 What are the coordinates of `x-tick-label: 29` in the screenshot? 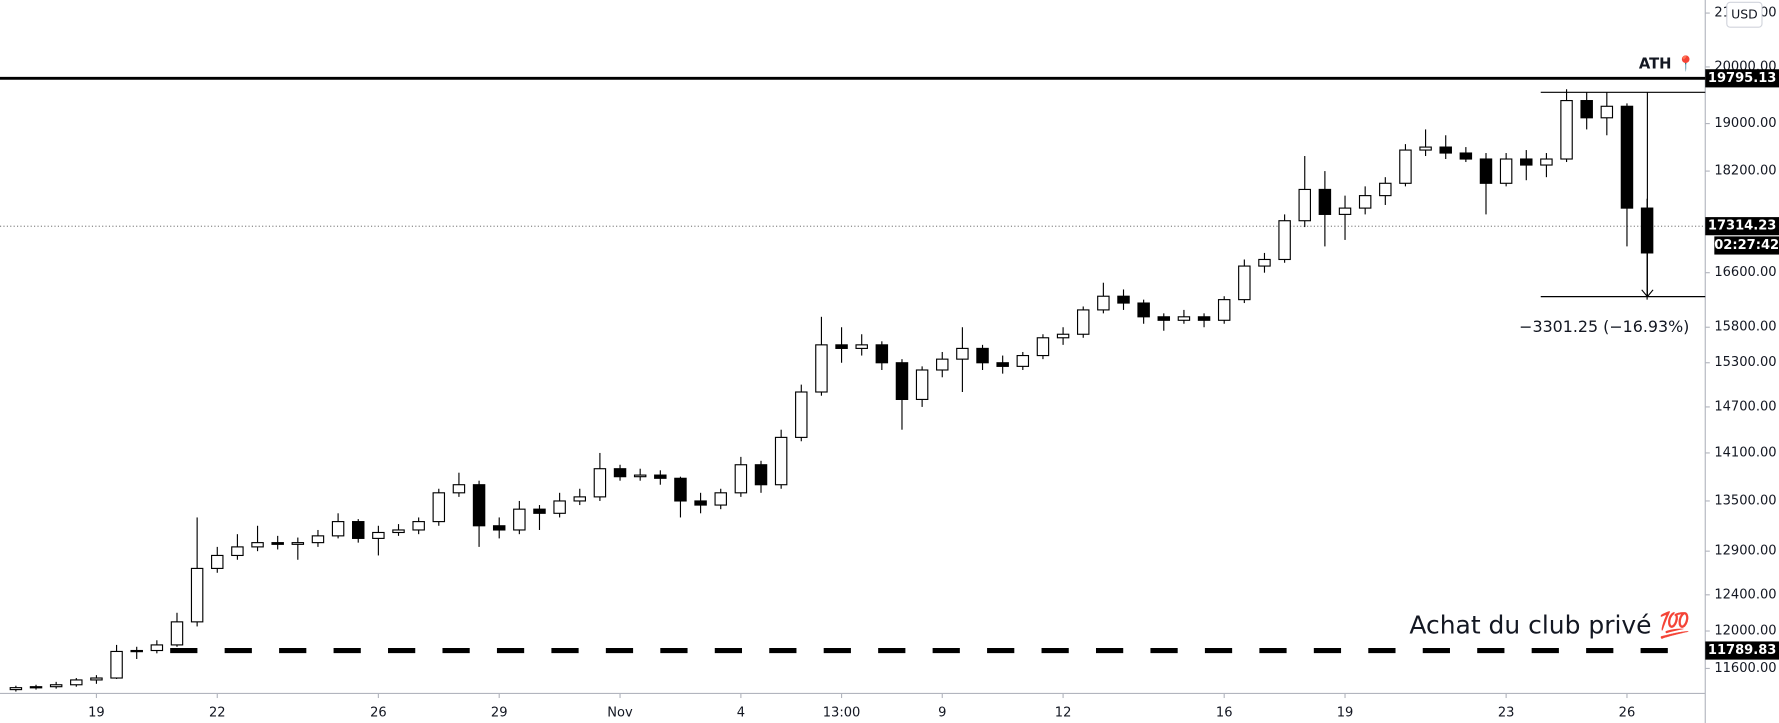 It's located at (499, 712).